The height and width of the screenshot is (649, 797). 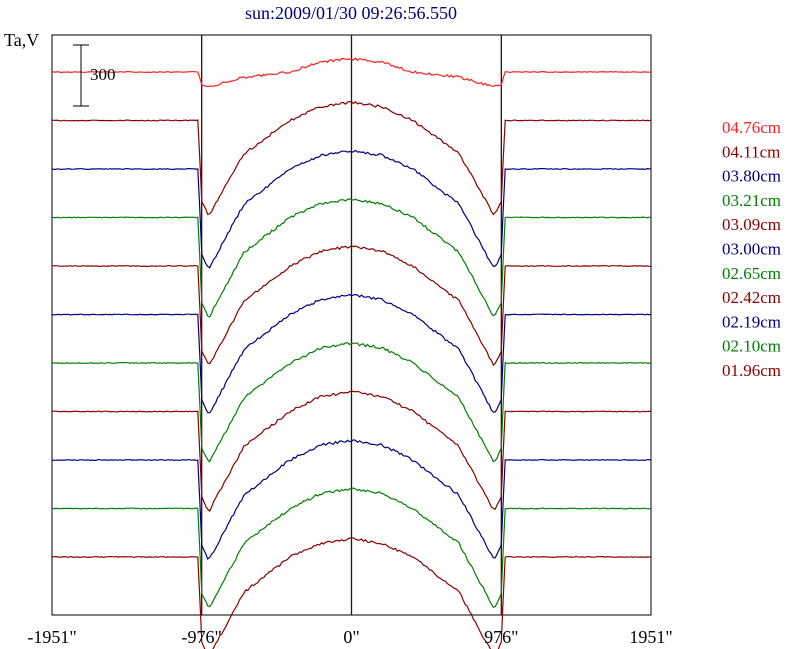 What do you see at coordinates (202, 637) in the screenshot?
I see `x-tick-label: -976"` at bounding box center [202, 637].